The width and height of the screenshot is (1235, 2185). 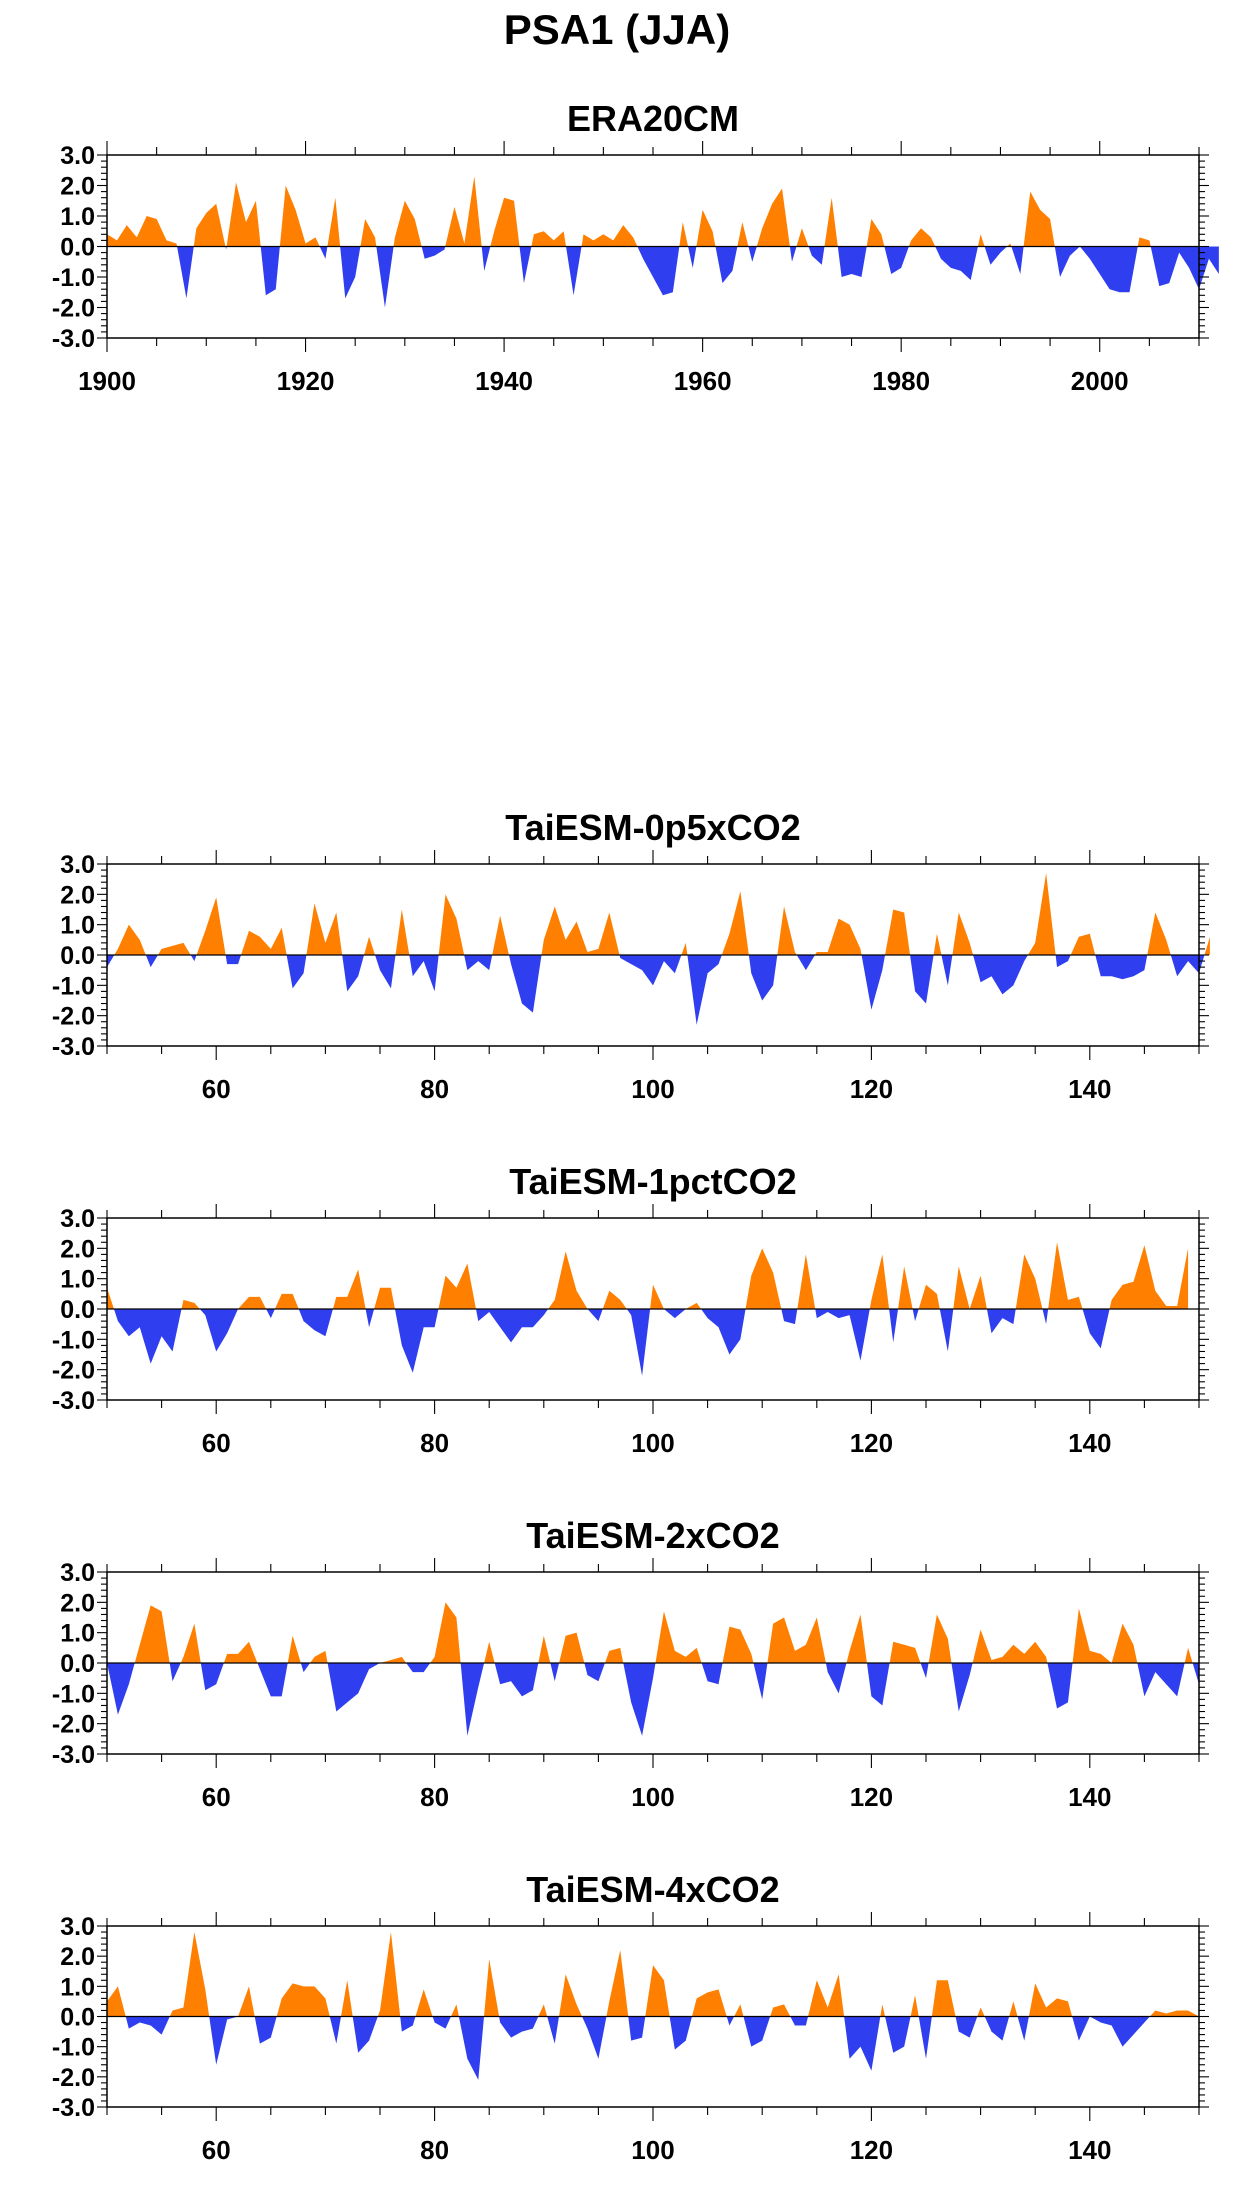 What do you see at coordinates (871, 1797) in the screenshot?
I see `x-tick-label: 120` at bounding box center [871, 1797].